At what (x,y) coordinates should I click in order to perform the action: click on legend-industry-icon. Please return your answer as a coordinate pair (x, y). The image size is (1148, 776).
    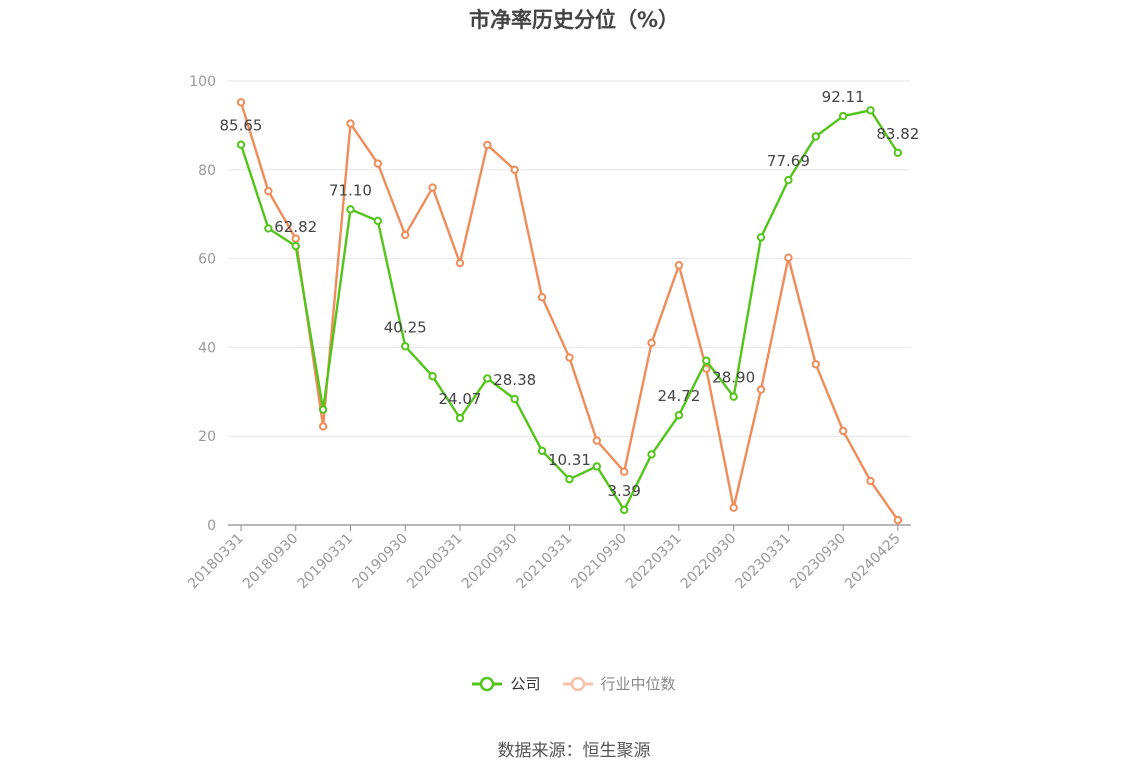
    Looking at the image, I should click on (577, 683).